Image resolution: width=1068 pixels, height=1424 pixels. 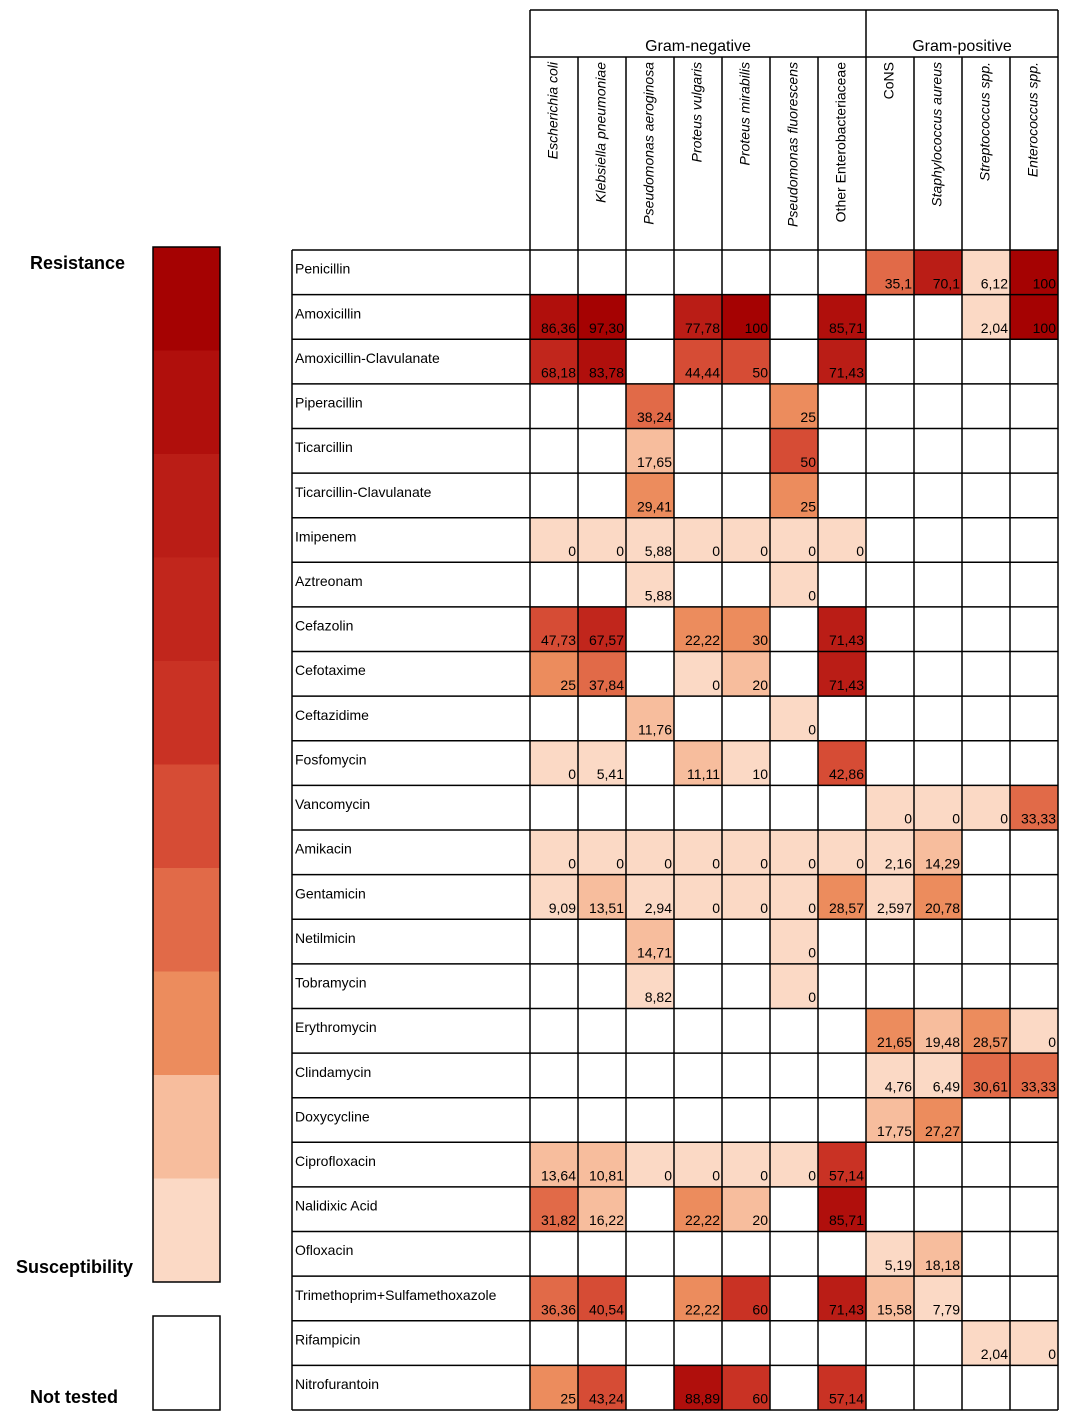 I want to click on cell-value-label: 83,78, so click(x=606, y=373).